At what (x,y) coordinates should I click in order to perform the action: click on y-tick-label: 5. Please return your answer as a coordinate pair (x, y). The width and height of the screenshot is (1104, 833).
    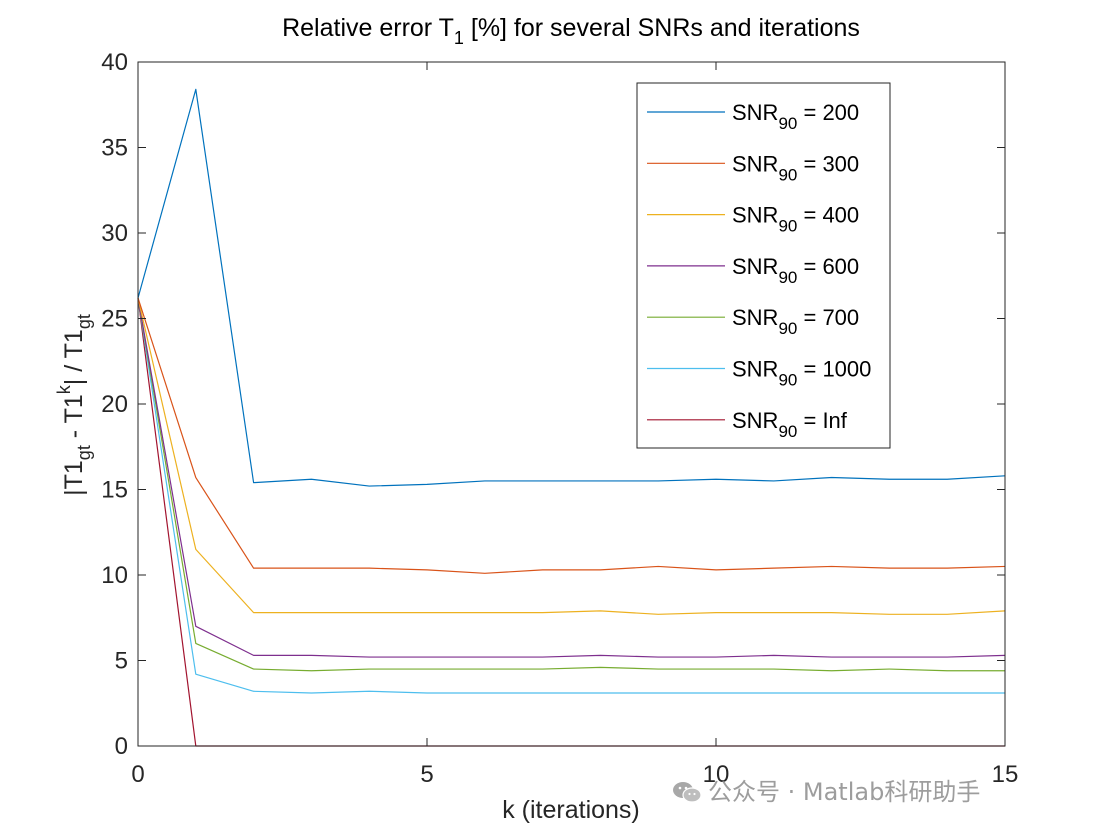
    Looking at the image, I should click on (121, 661).